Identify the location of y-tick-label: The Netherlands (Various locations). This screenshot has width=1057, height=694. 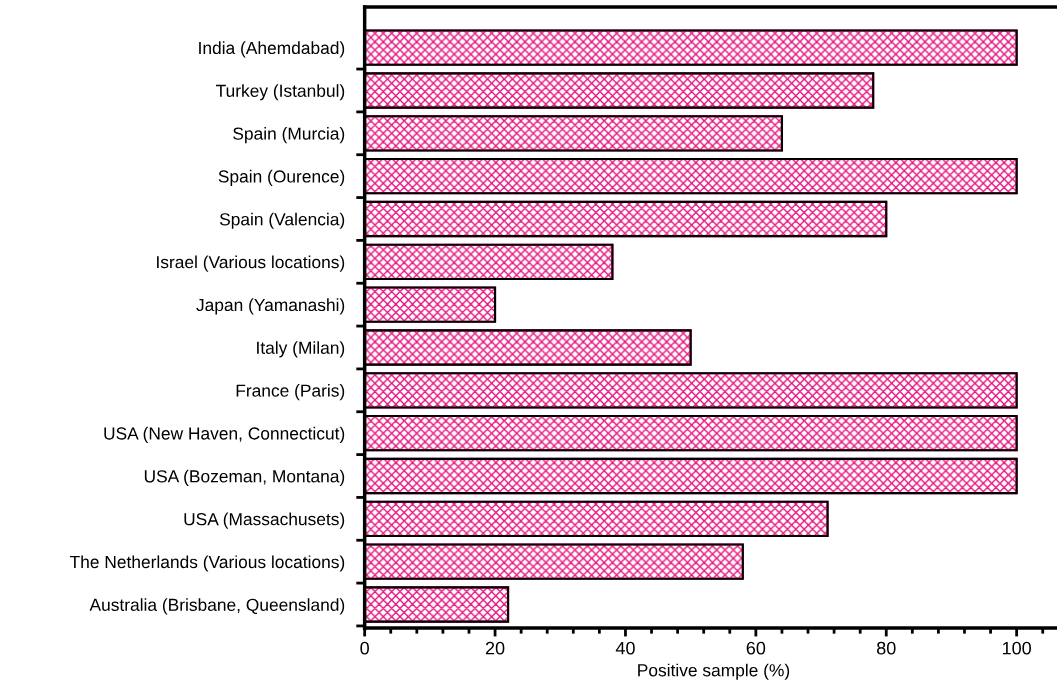
(207, 563).